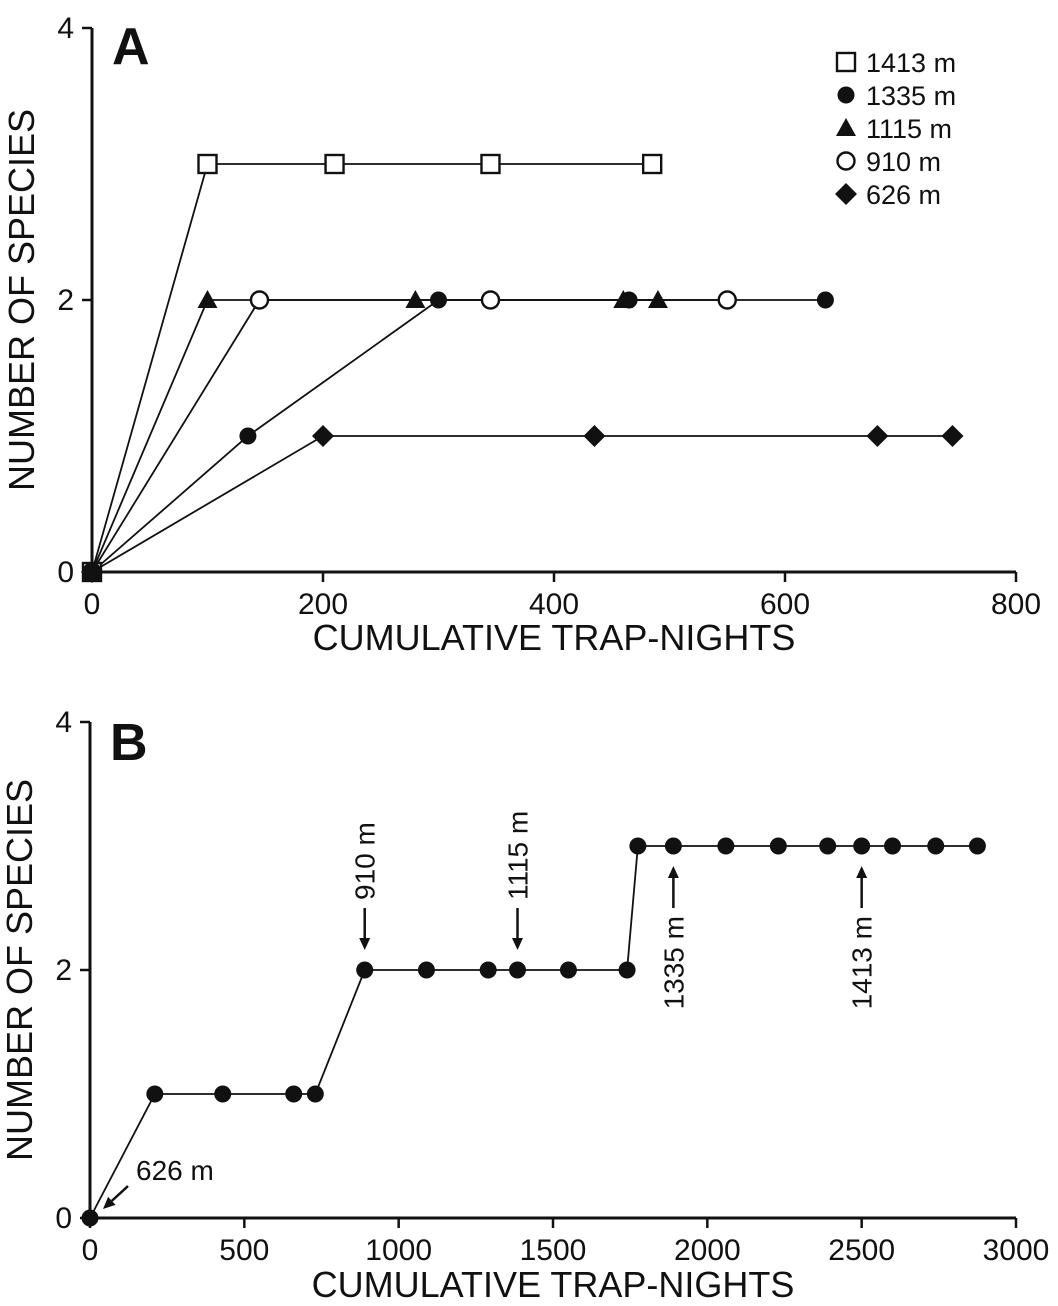  I want to click on annotation-label: 1115 m, so click(518, 855).